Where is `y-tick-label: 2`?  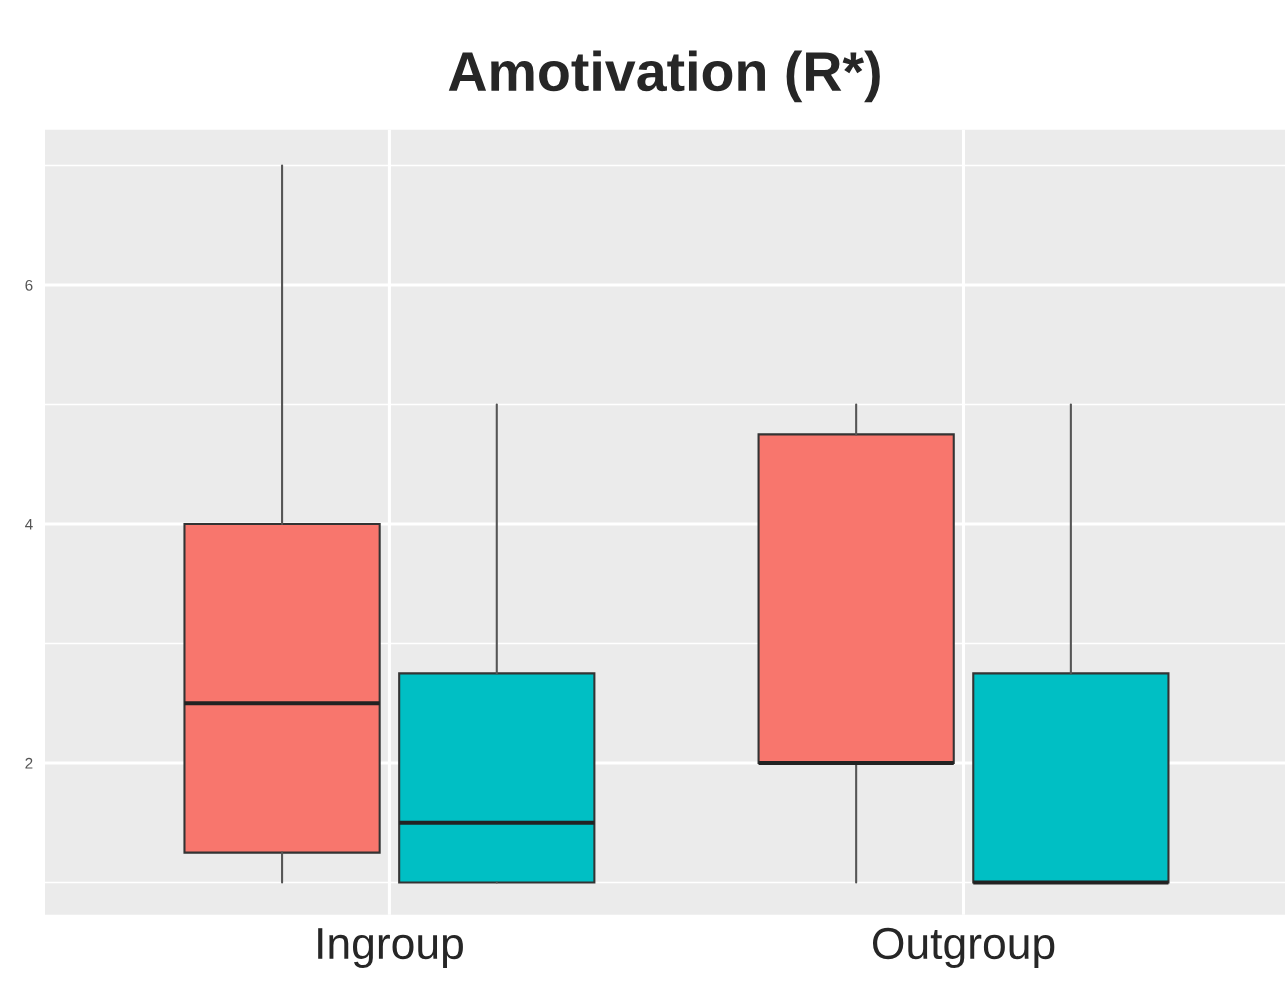
y-tick-label: 2 is located at coordinates (29, 763).